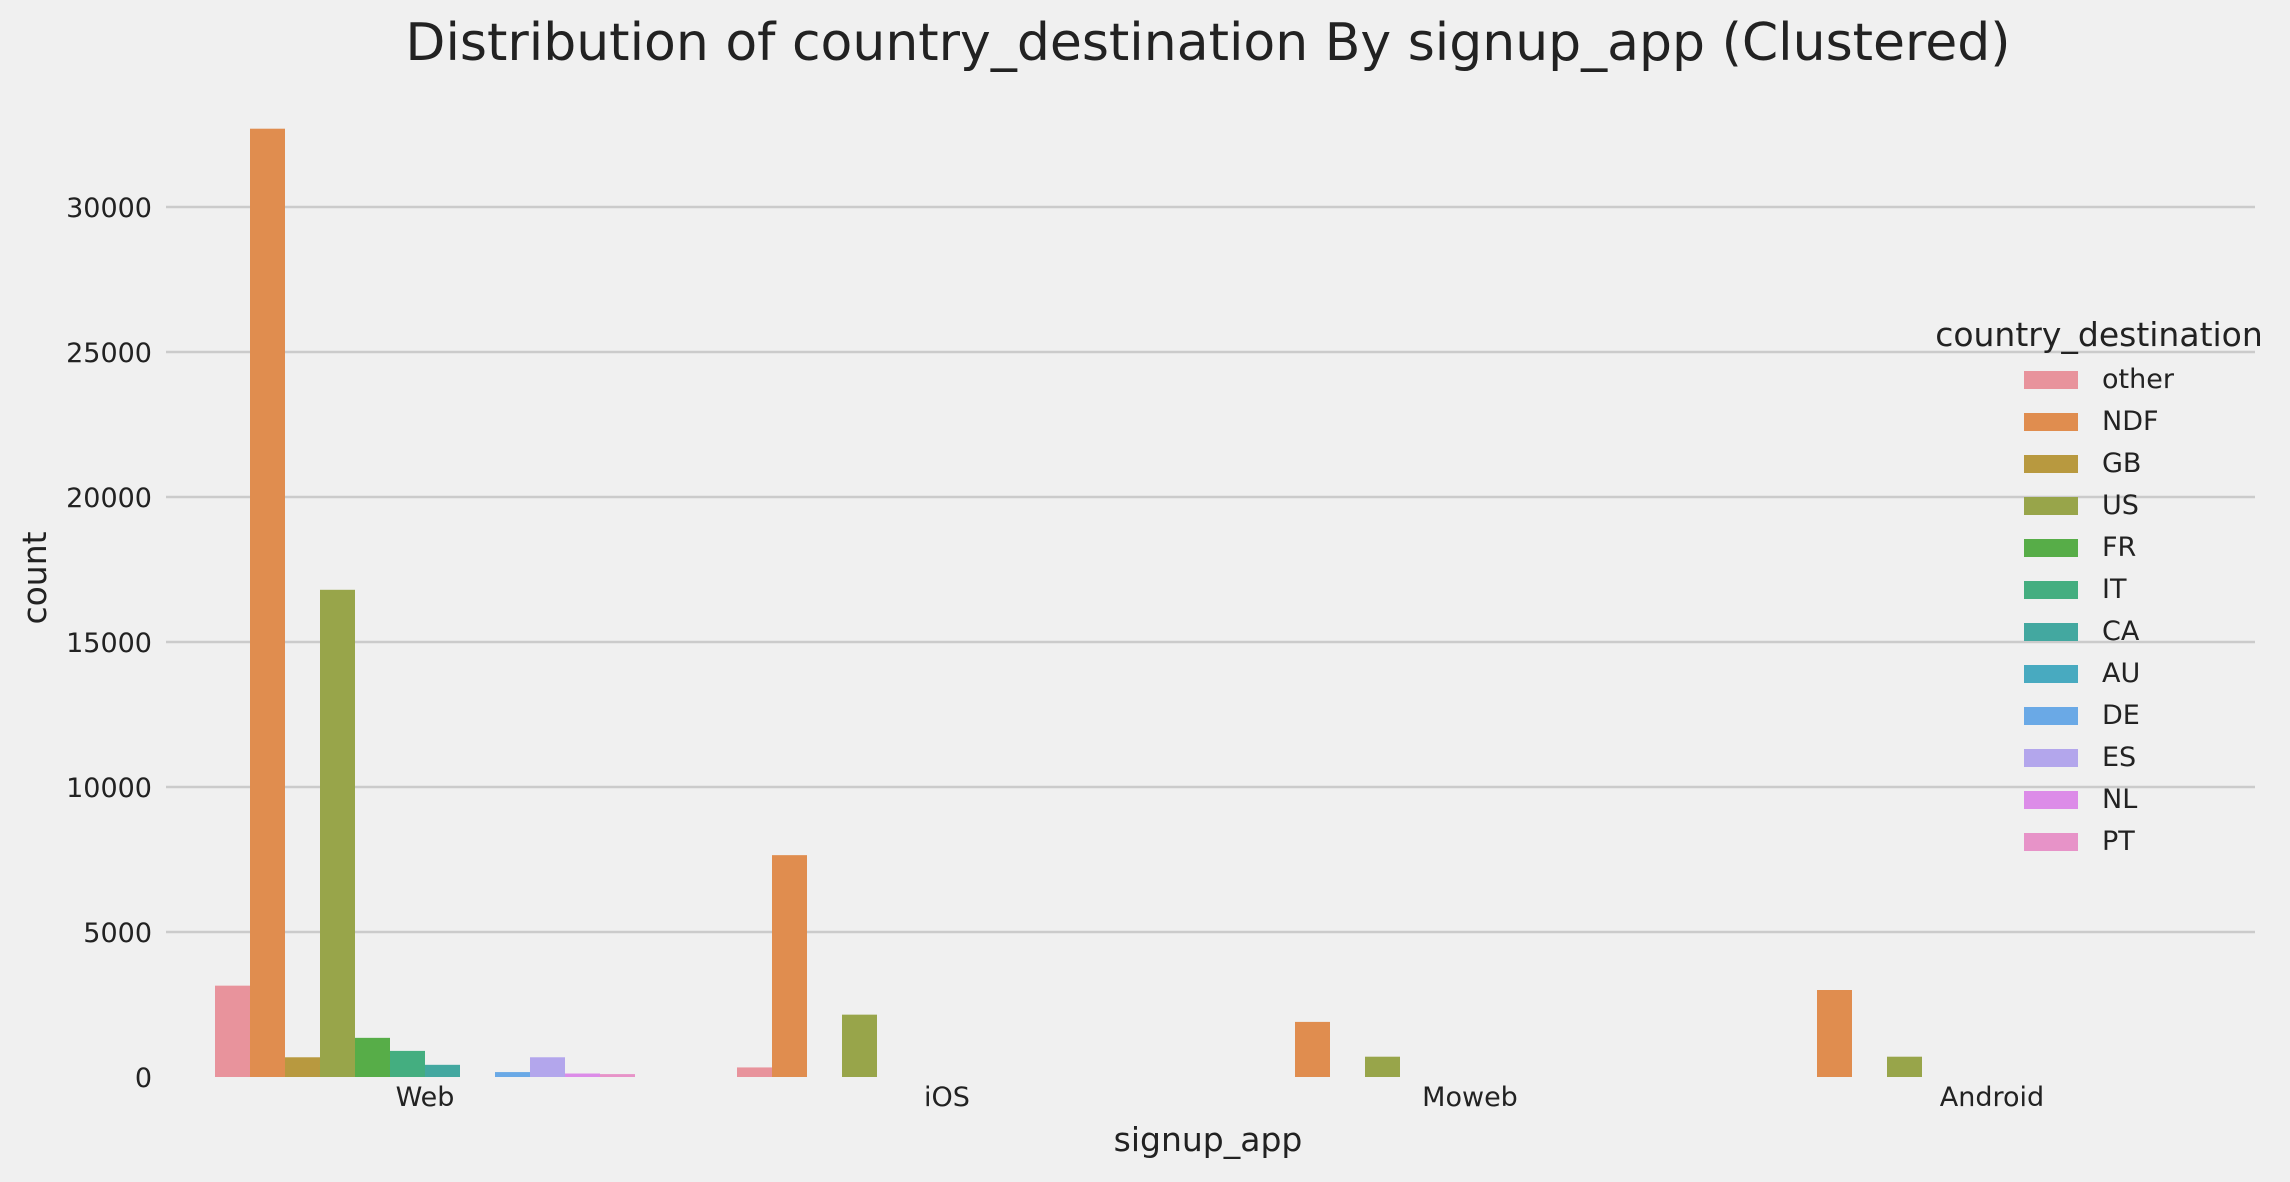  What do you see at coordinates (2051, 380) in the screenshot?
I see `legend-swatch-other` at bounding box center [2051, 380].